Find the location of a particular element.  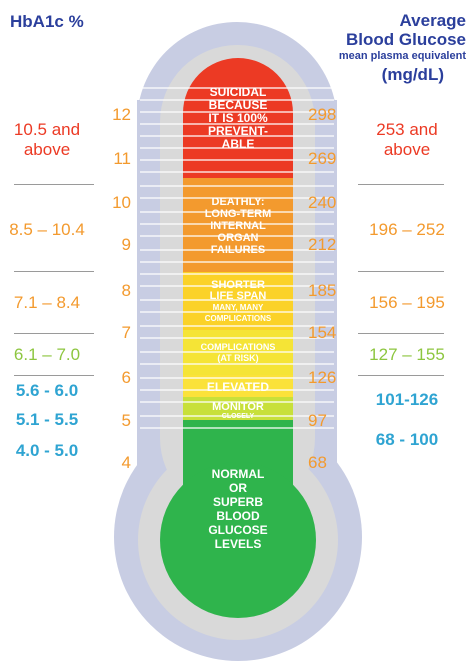

bulb-fill is located at coordinates (238, 540).